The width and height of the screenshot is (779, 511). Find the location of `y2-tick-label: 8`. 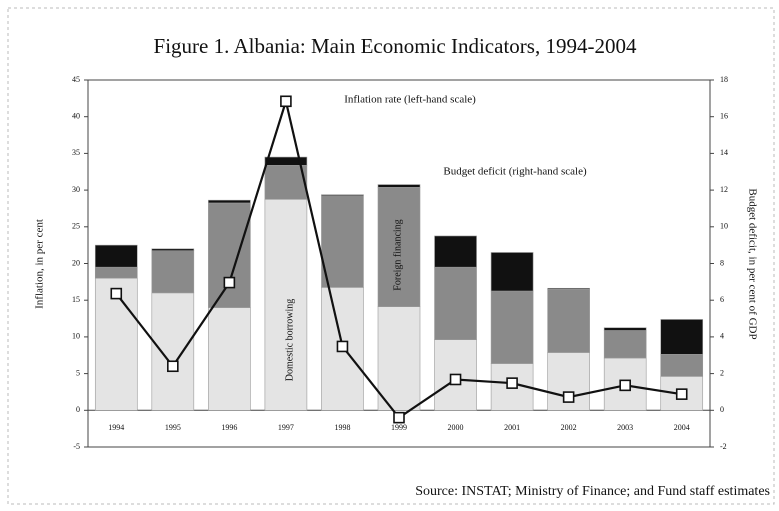

y2-tick-label: 8 is located at coordinates (722, 262).